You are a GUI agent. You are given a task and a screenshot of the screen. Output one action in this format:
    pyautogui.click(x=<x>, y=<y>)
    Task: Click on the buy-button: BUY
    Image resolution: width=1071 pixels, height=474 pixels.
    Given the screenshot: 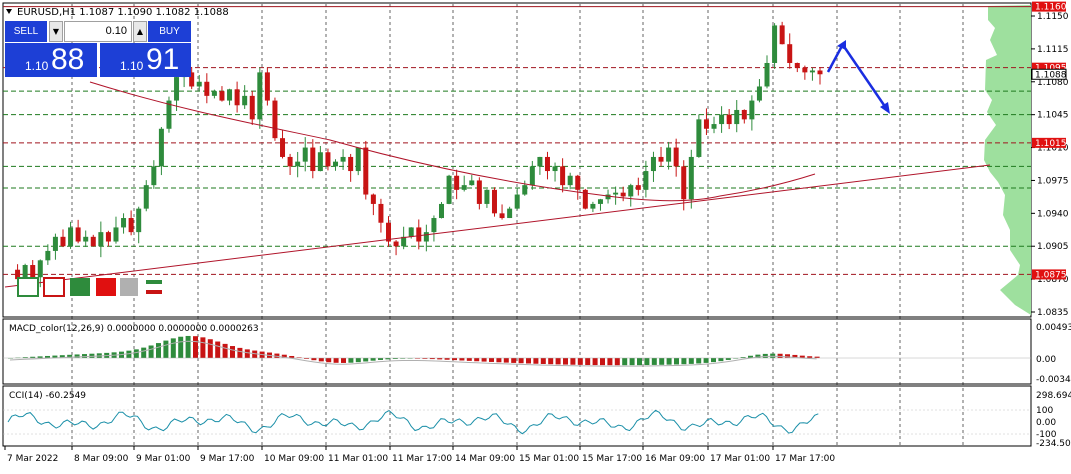 What is the action you would take?
    pyautogui.click(x=169, y=31)
    